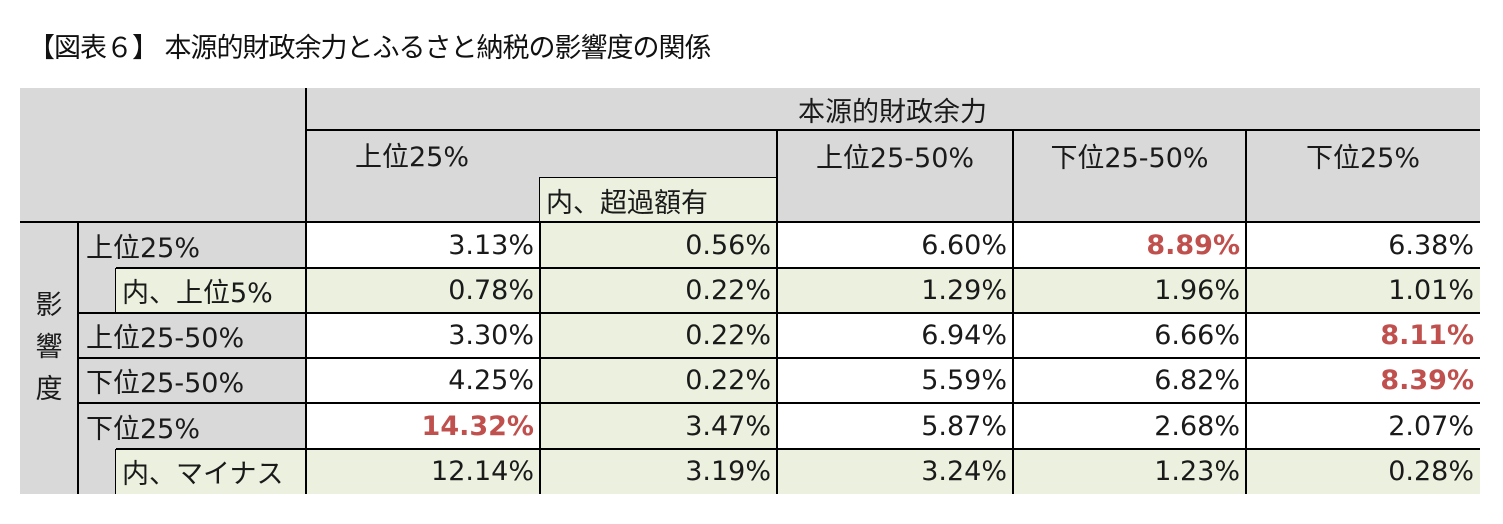 The image size is (1503, 524). I want to click on cell-highlight: 8.11%, so click(1363, 335).